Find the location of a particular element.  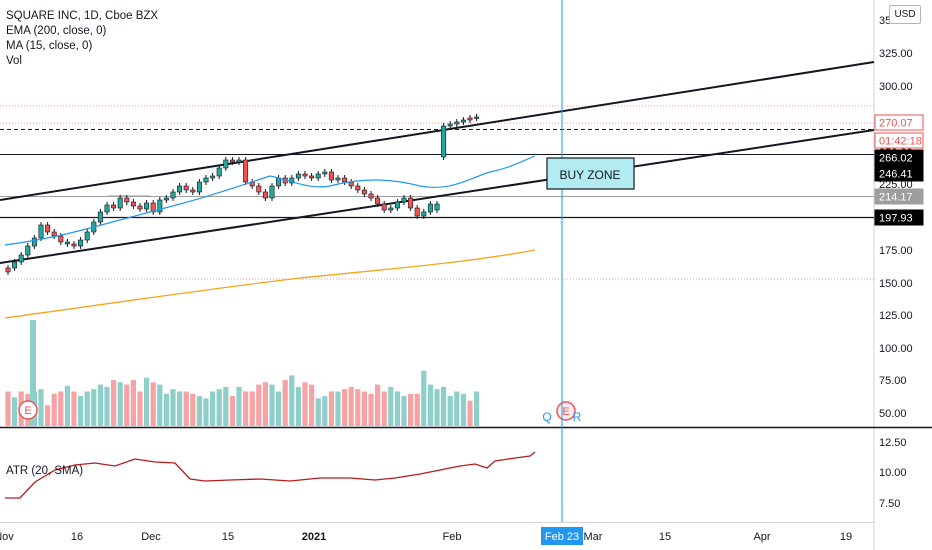

price-label: 01:42:18 is located at coordinates (899, 140).